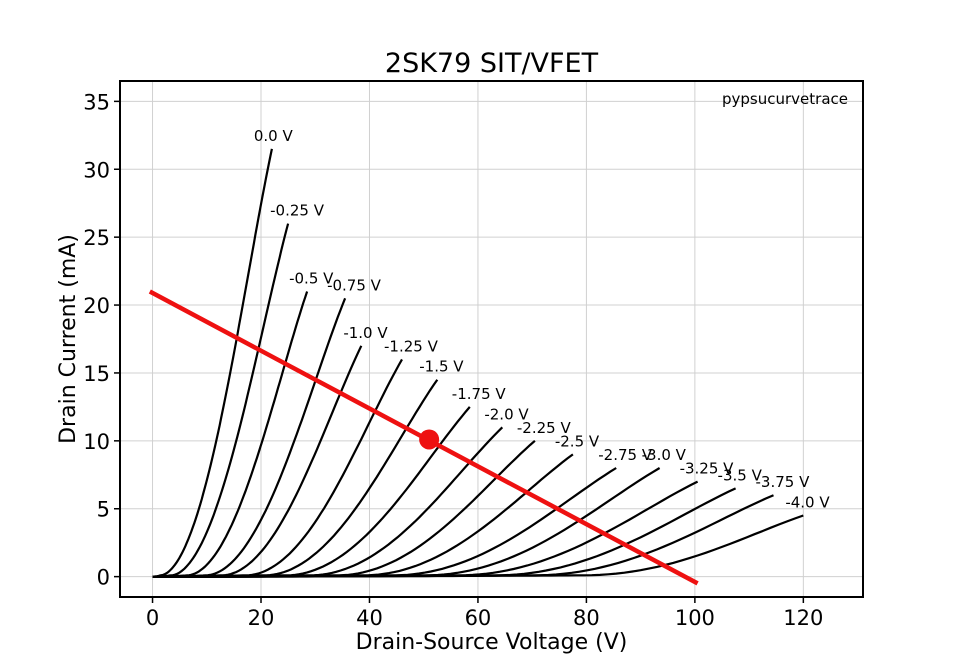 This screenshot has height=672, width=960. I want to click on y-tick-label: 30, so click(96, 170).